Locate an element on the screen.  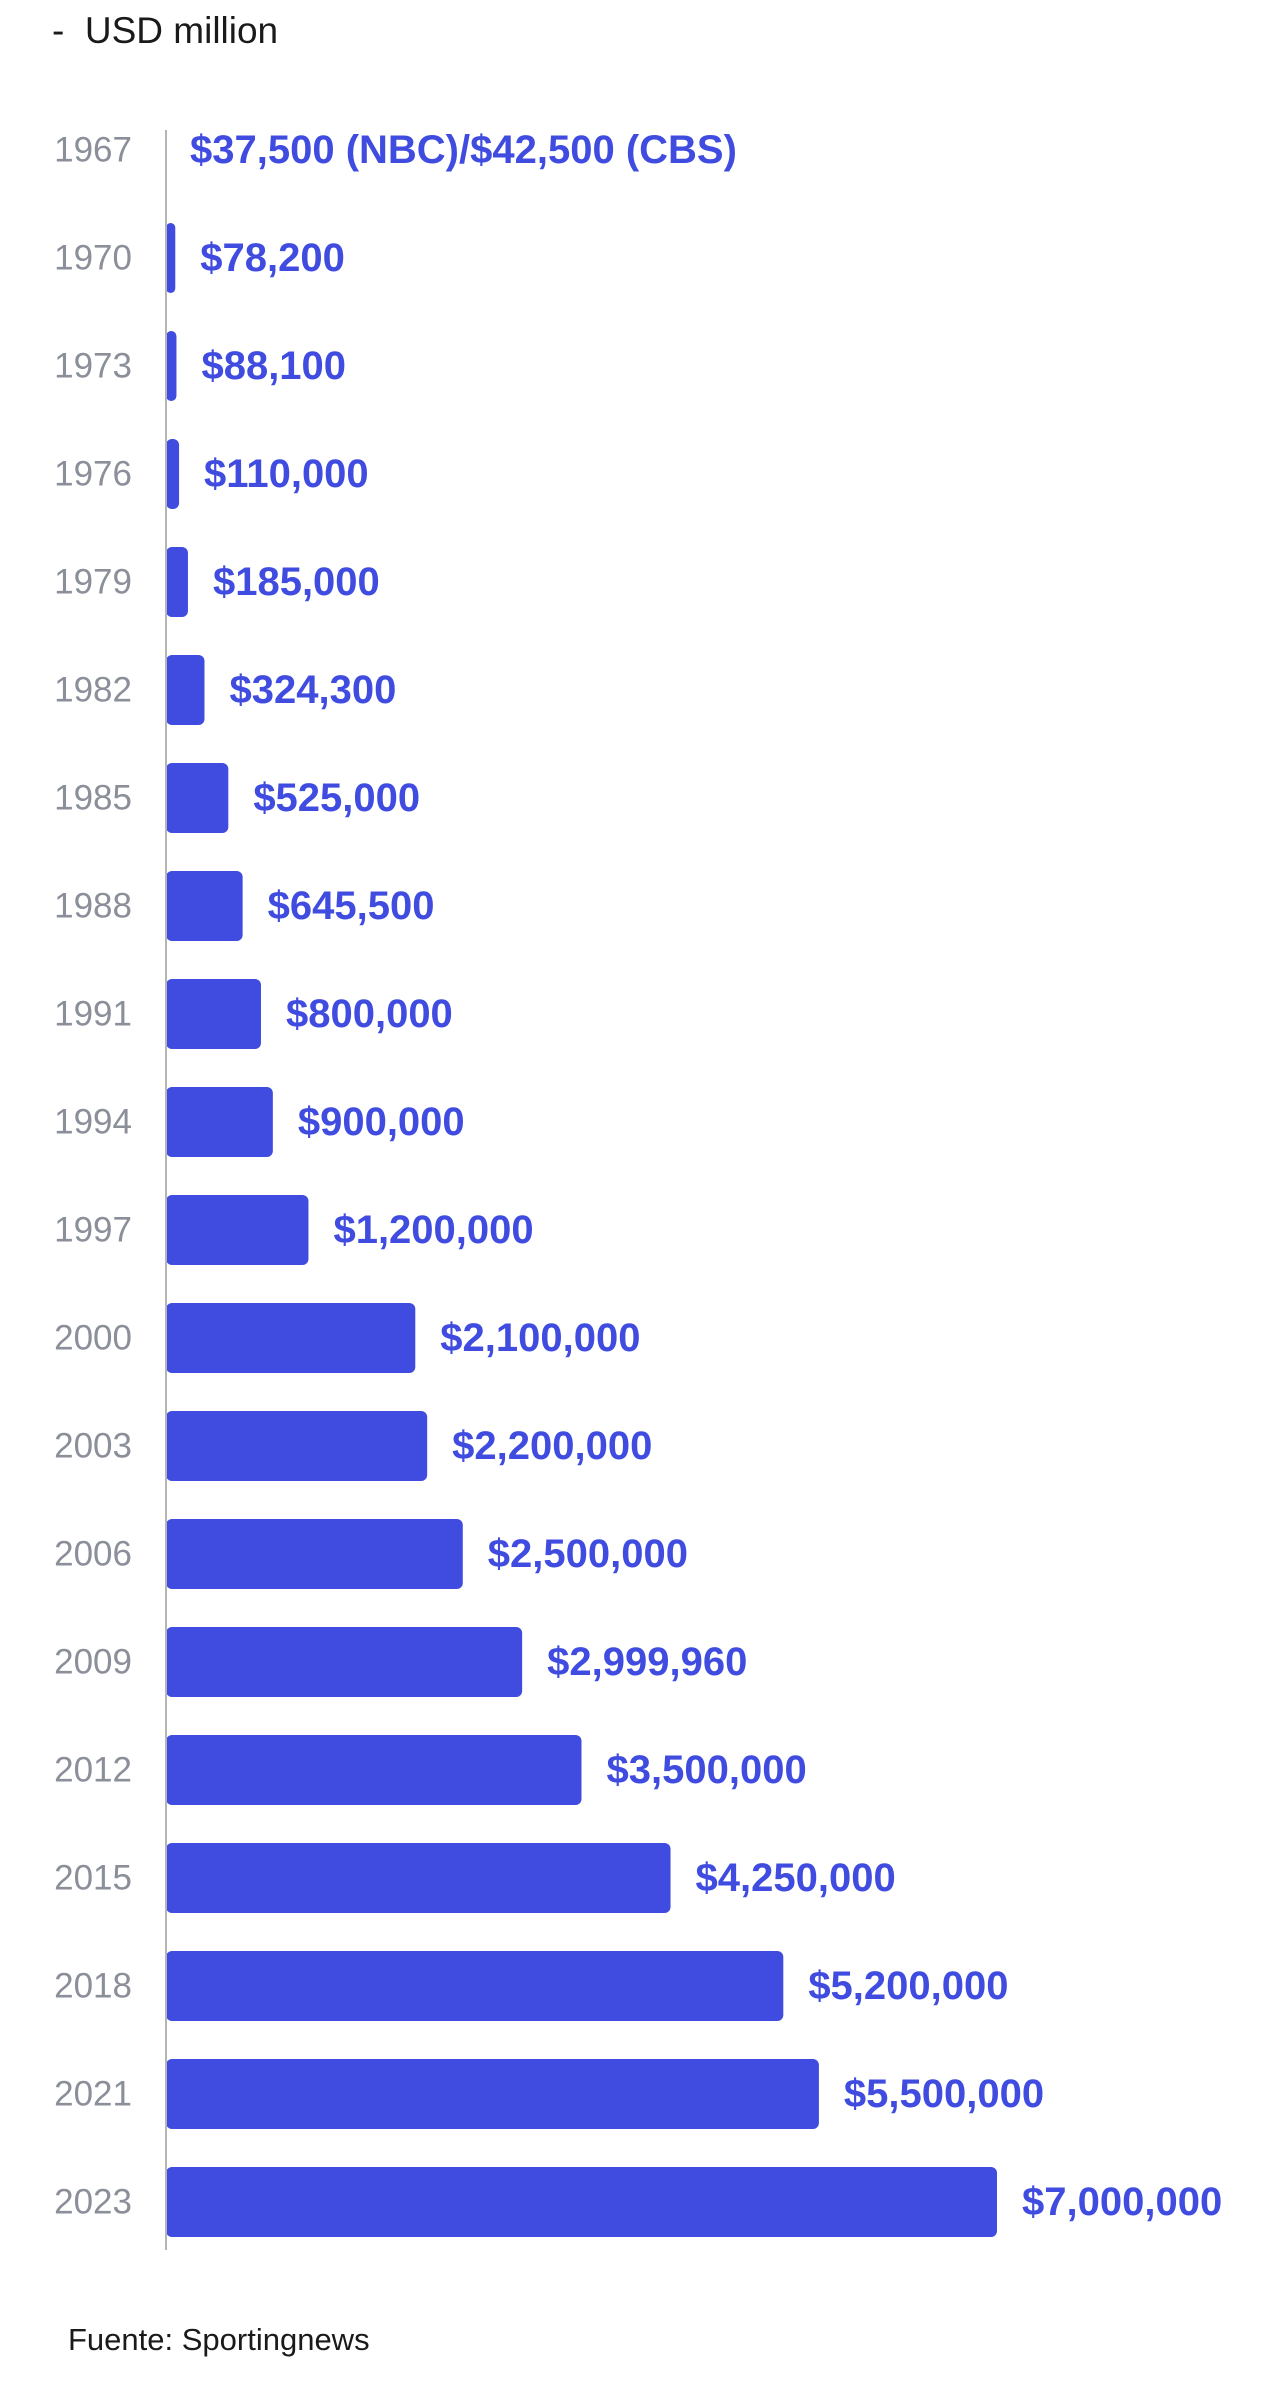
value-label: $1,200,000 is located at coordinates (433, 1230).